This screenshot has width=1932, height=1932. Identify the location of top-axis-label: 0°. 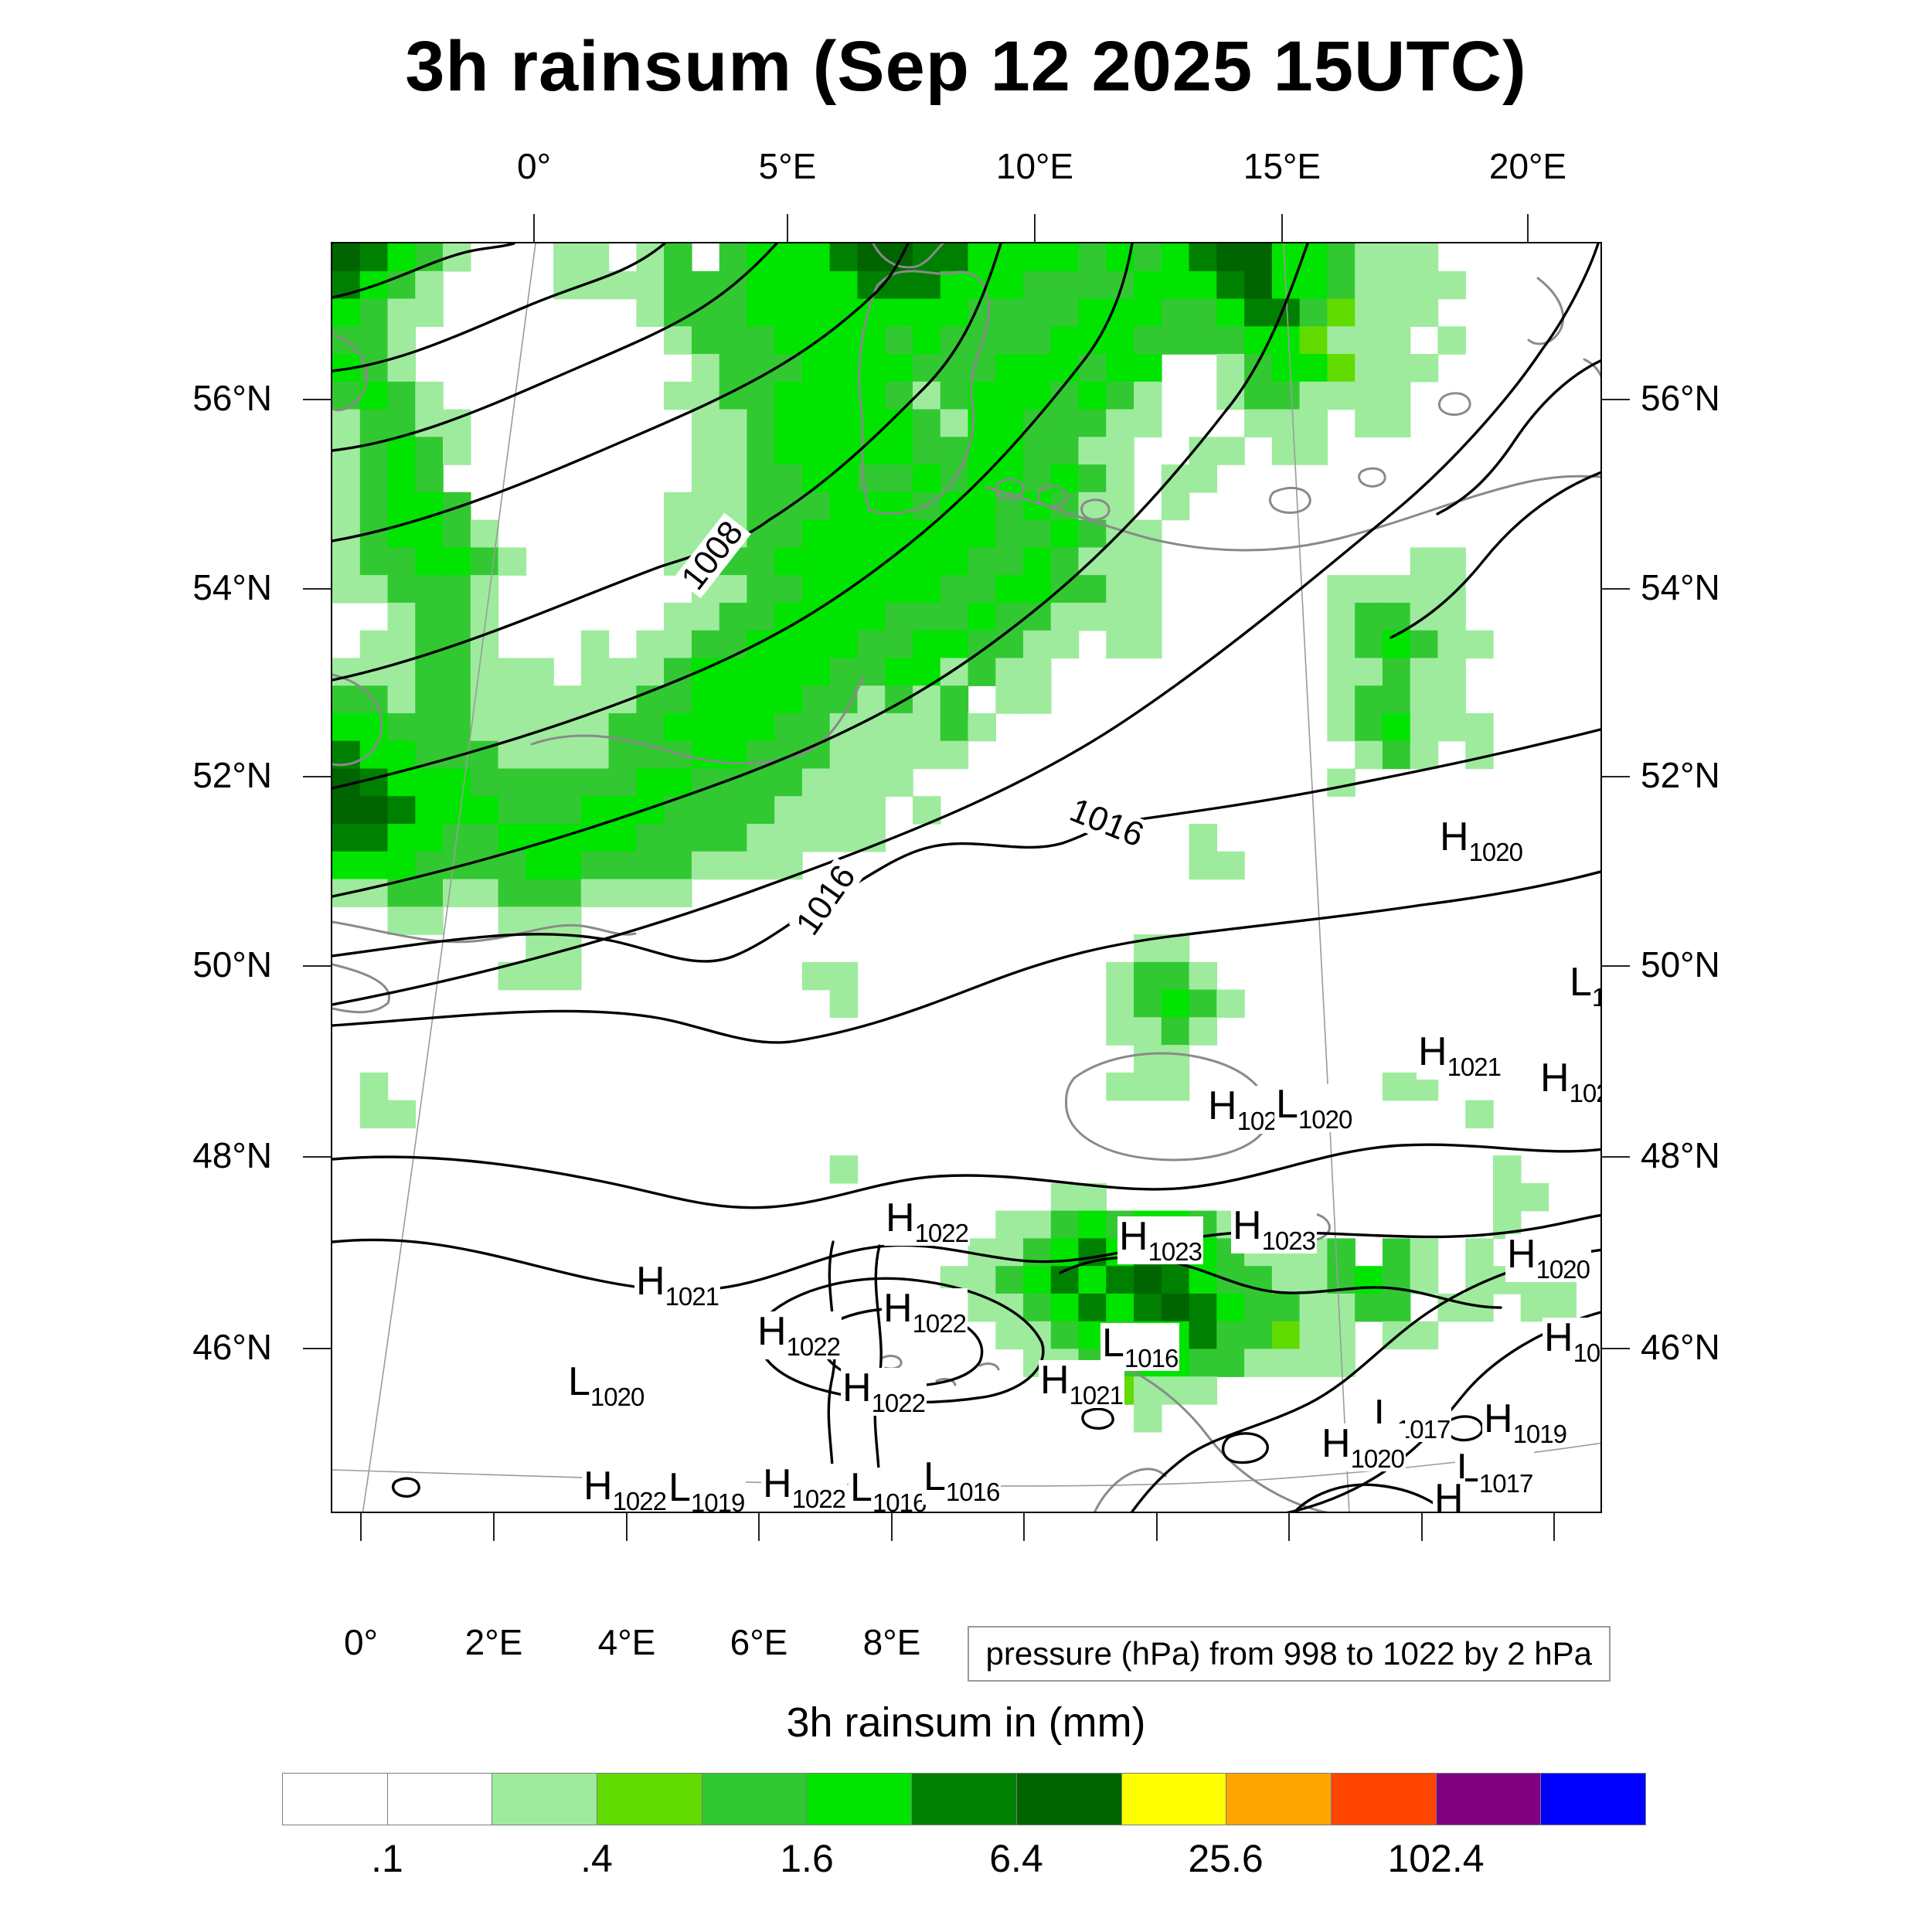
(534, 166).